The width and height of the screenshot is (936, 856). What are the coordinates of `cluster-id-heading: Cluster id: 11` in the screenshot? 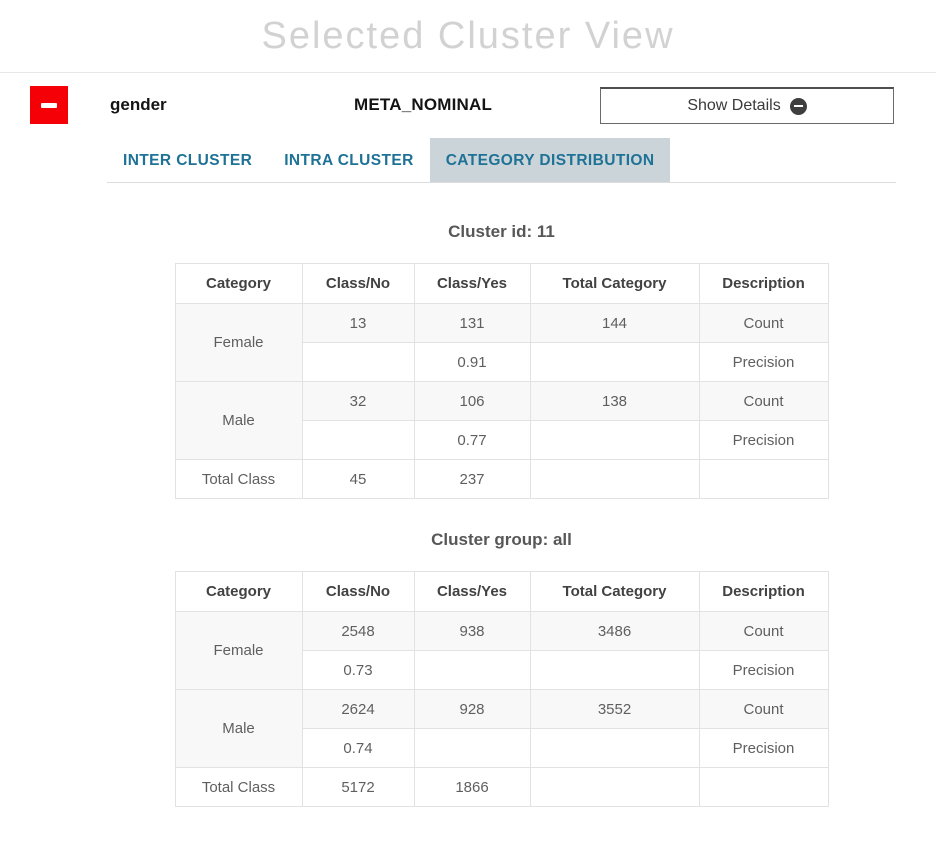 It's located at (501, 231).